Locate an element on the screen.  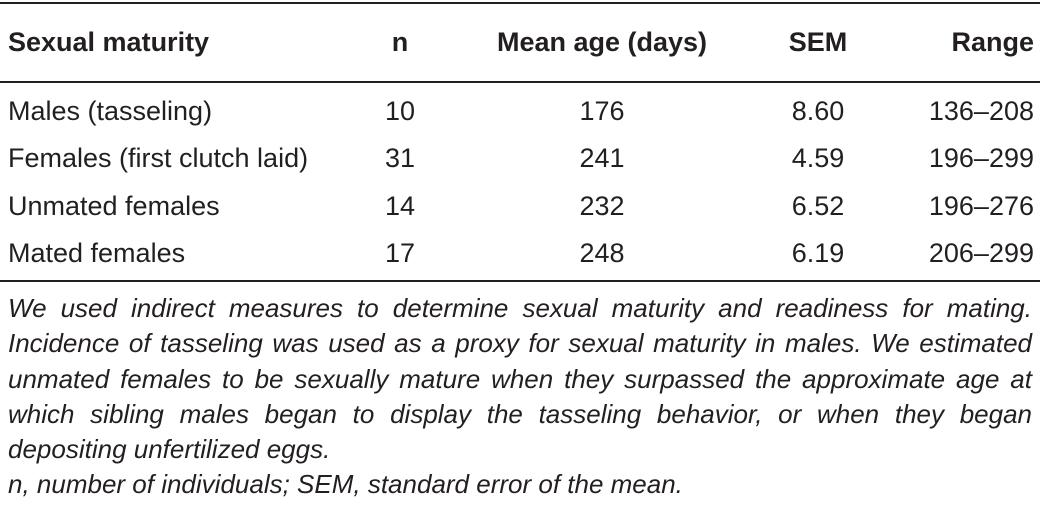
cell-n: 17 is located at coordinates (400, 253).